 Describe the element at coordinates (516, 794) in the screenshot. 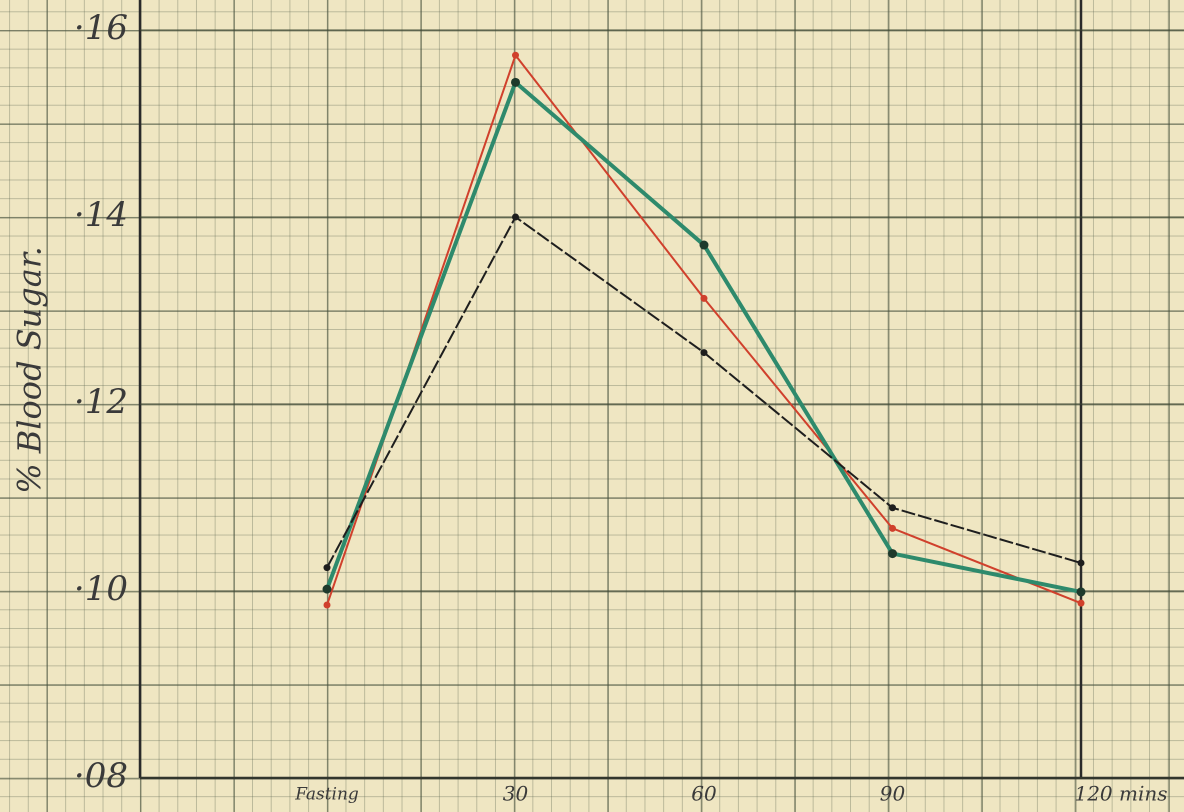

I see `x-tick-label: 30` at that location.